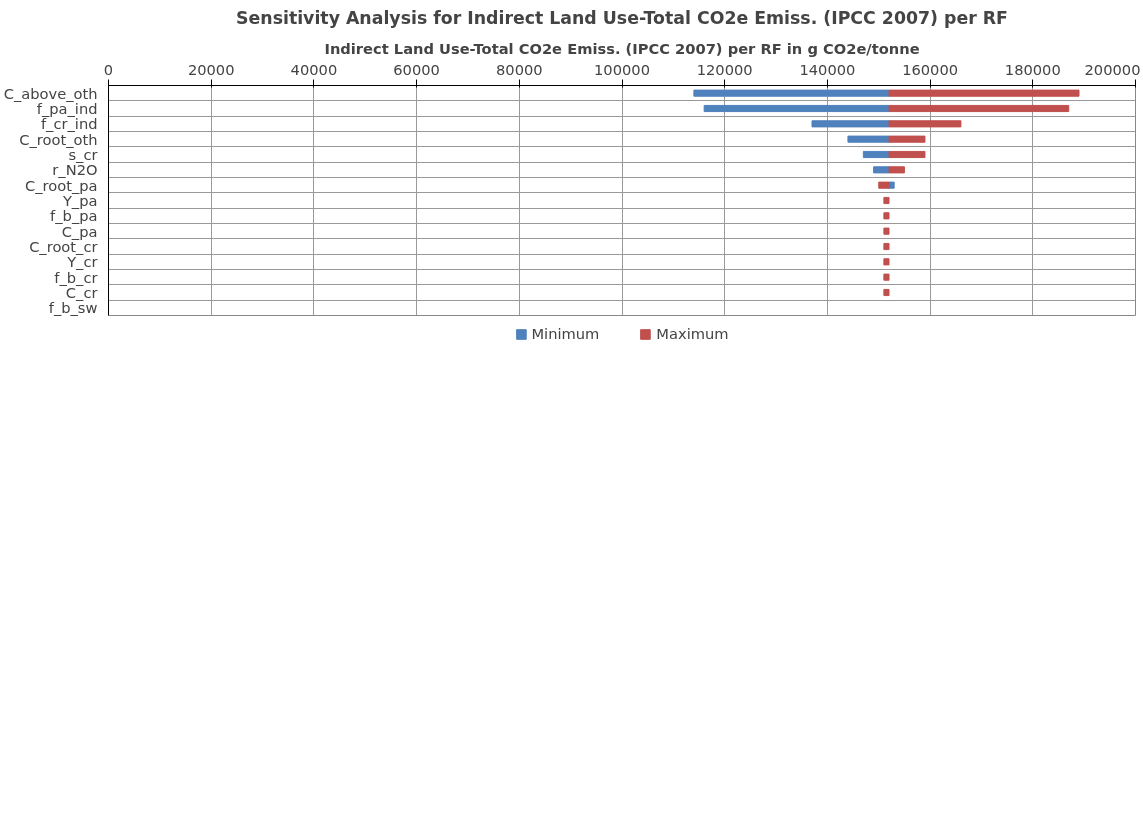  What do you see at coordinates (622, 17) in the screenshot?
I see `chart-title: Sensitivity Analysis for Indirect Land Use-Total CO2e Emiss. (IPCC 2007) per RF` at bounding box center [622, 17].